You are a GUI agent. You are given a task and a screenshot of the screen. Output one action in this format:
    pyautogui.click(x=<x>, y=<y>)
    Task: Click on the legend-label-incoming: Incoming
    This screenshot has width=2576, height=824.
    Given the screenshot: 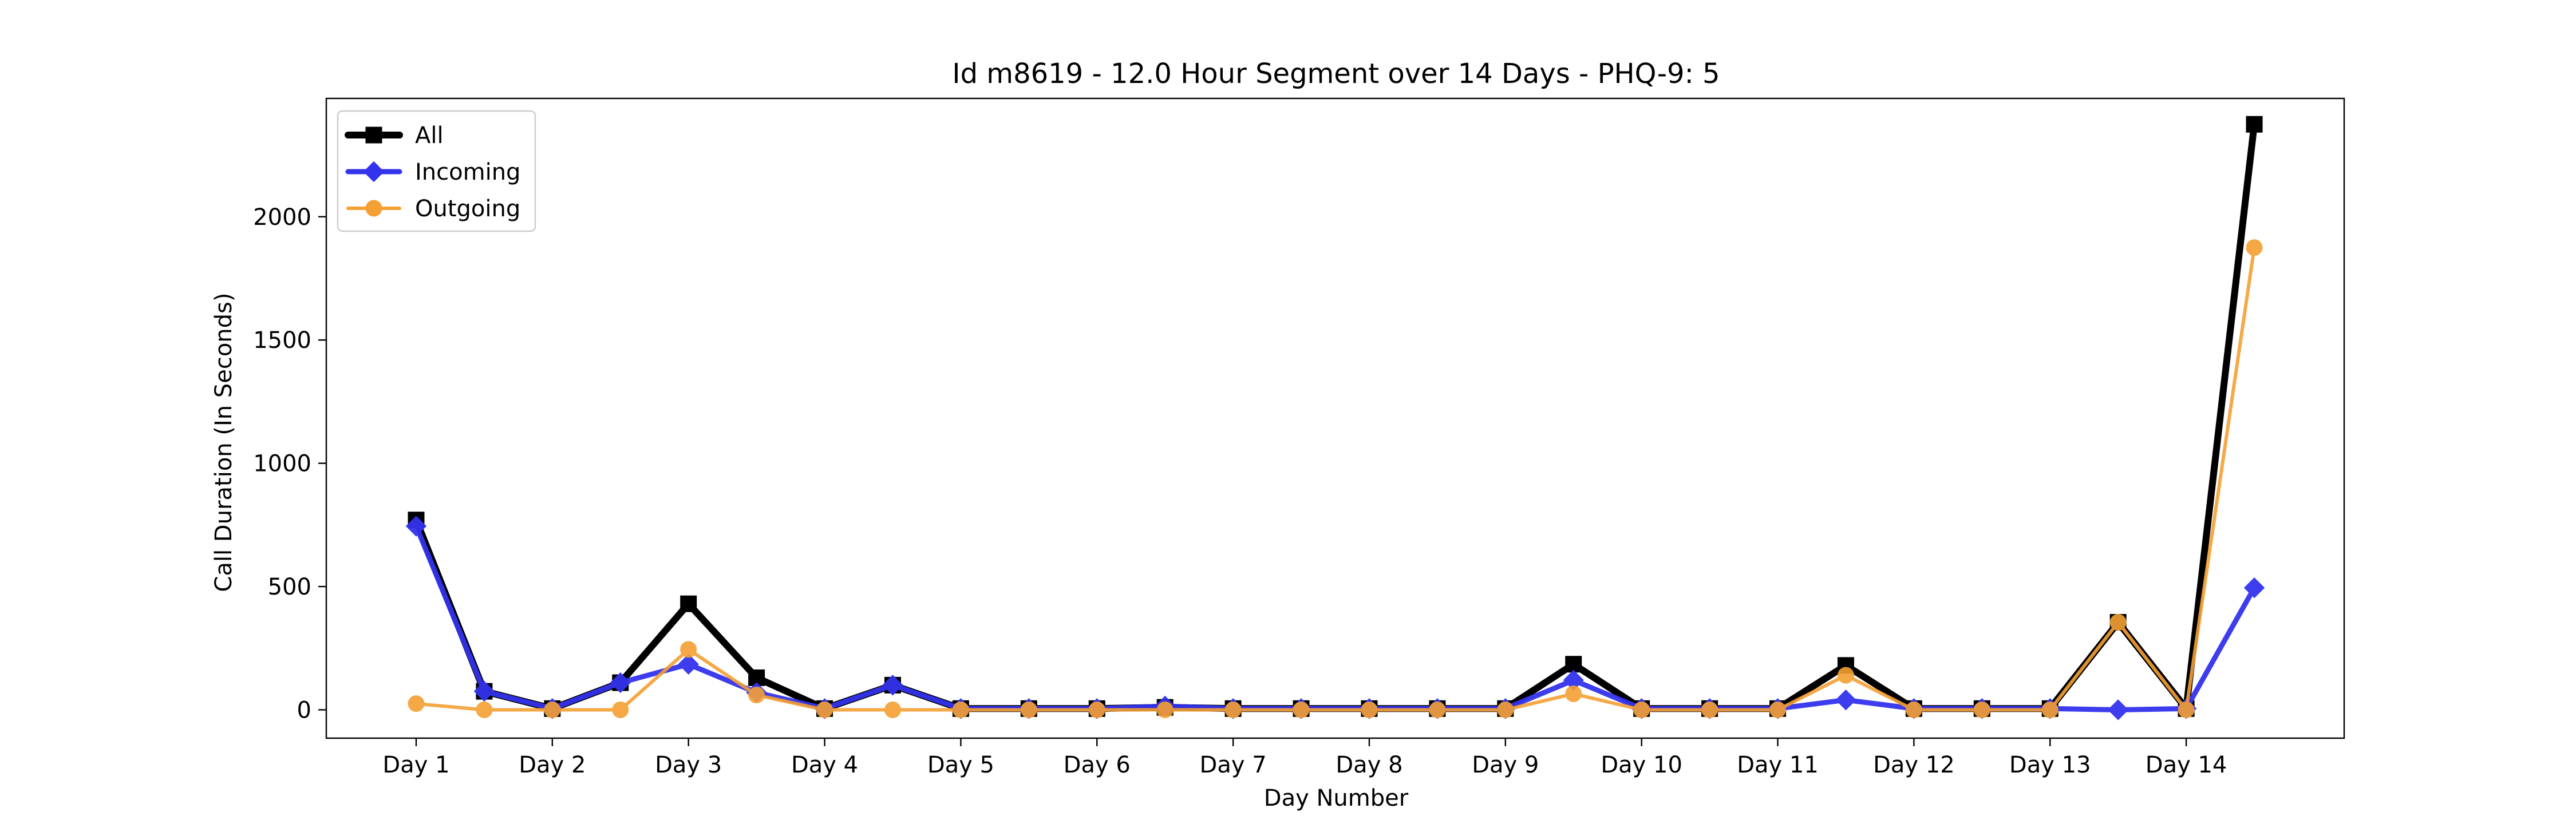 What is the action you would take?
    pyautogui.click(x=467, y=172)
    